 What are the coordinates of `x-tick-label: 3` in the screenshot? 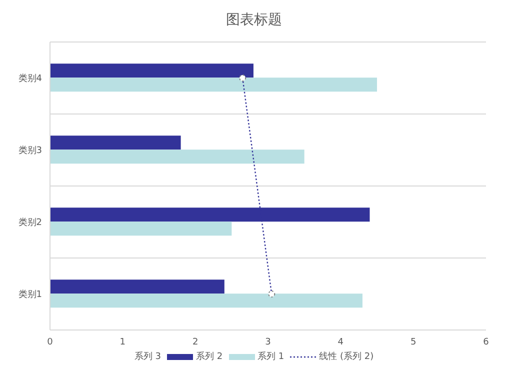 It's located at (268, 342).